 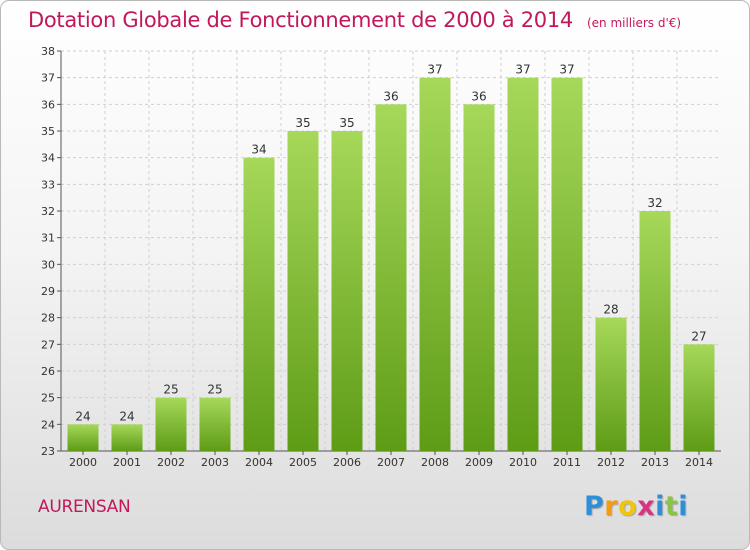 I want to click on logo-letter: x, so click(x=646, y=506).